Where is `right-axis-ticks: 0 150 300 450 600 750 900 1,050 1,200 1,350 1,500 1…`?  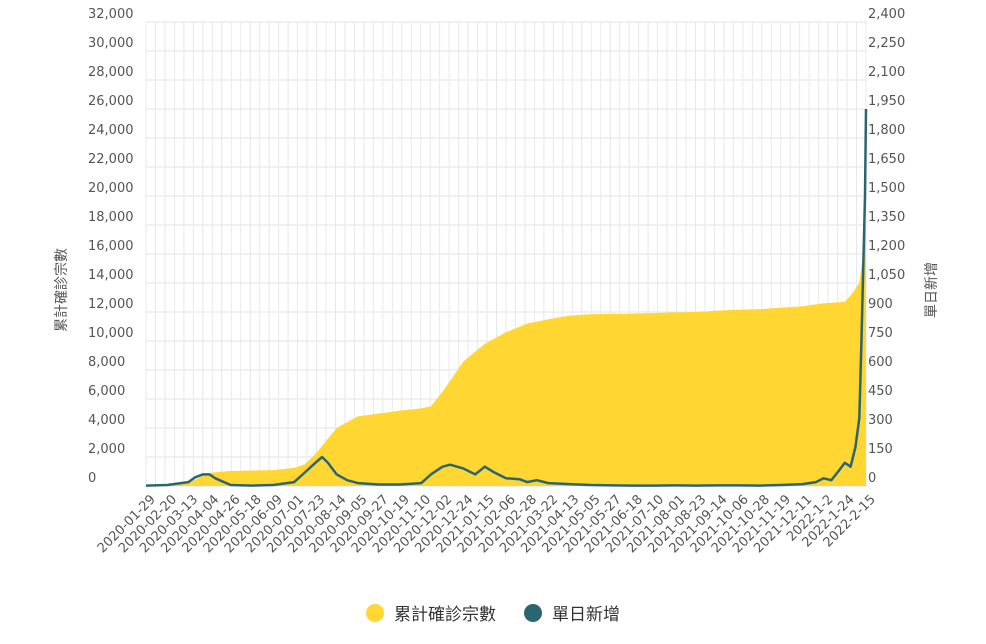 right-axis-ticks: 0 150 300 450 600 750 900 1,050 1,200 1,350 1,500 1… is located at coordinates (886, 246).